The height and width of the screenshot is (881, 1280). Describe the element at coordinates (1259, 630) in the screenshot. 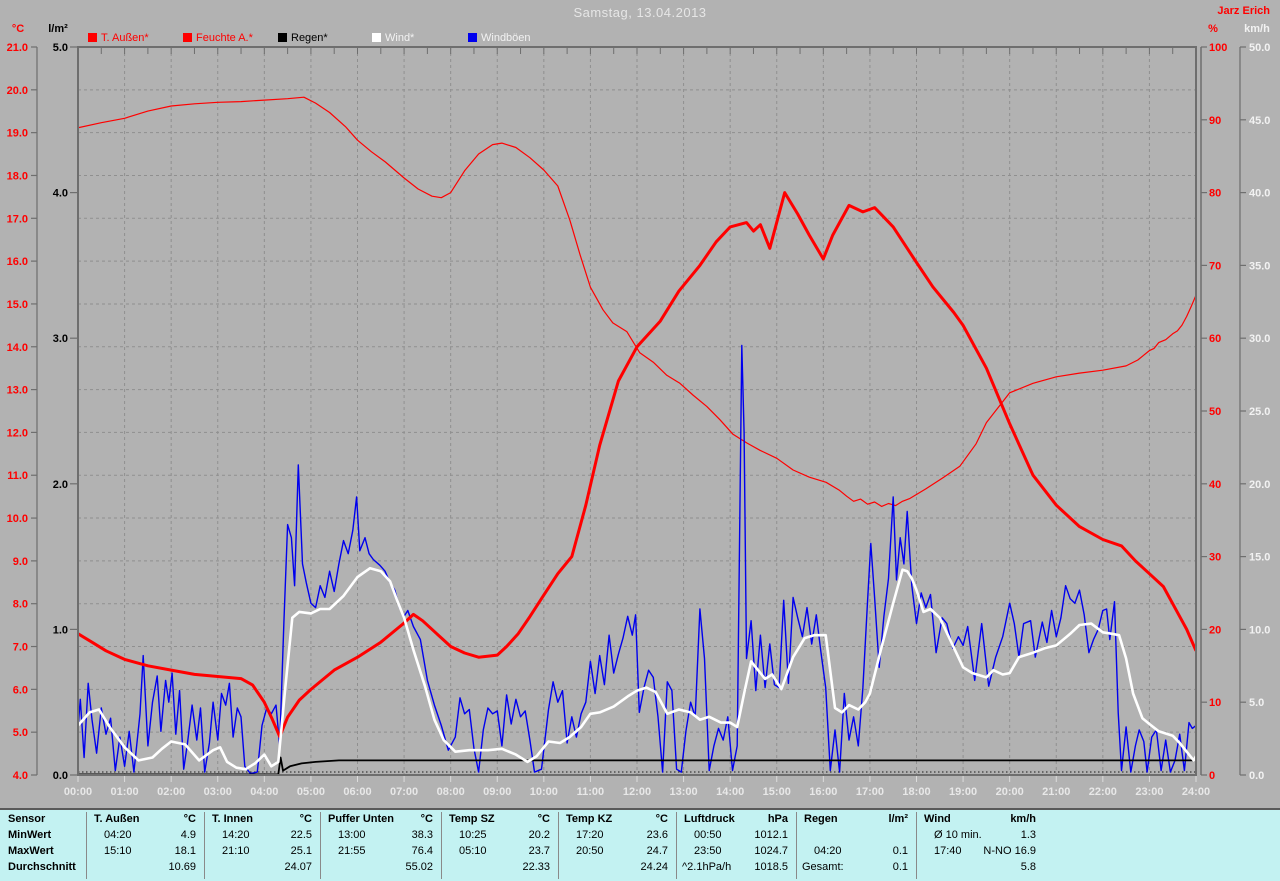

I see `axis-tick-label: 10.0` at that location.